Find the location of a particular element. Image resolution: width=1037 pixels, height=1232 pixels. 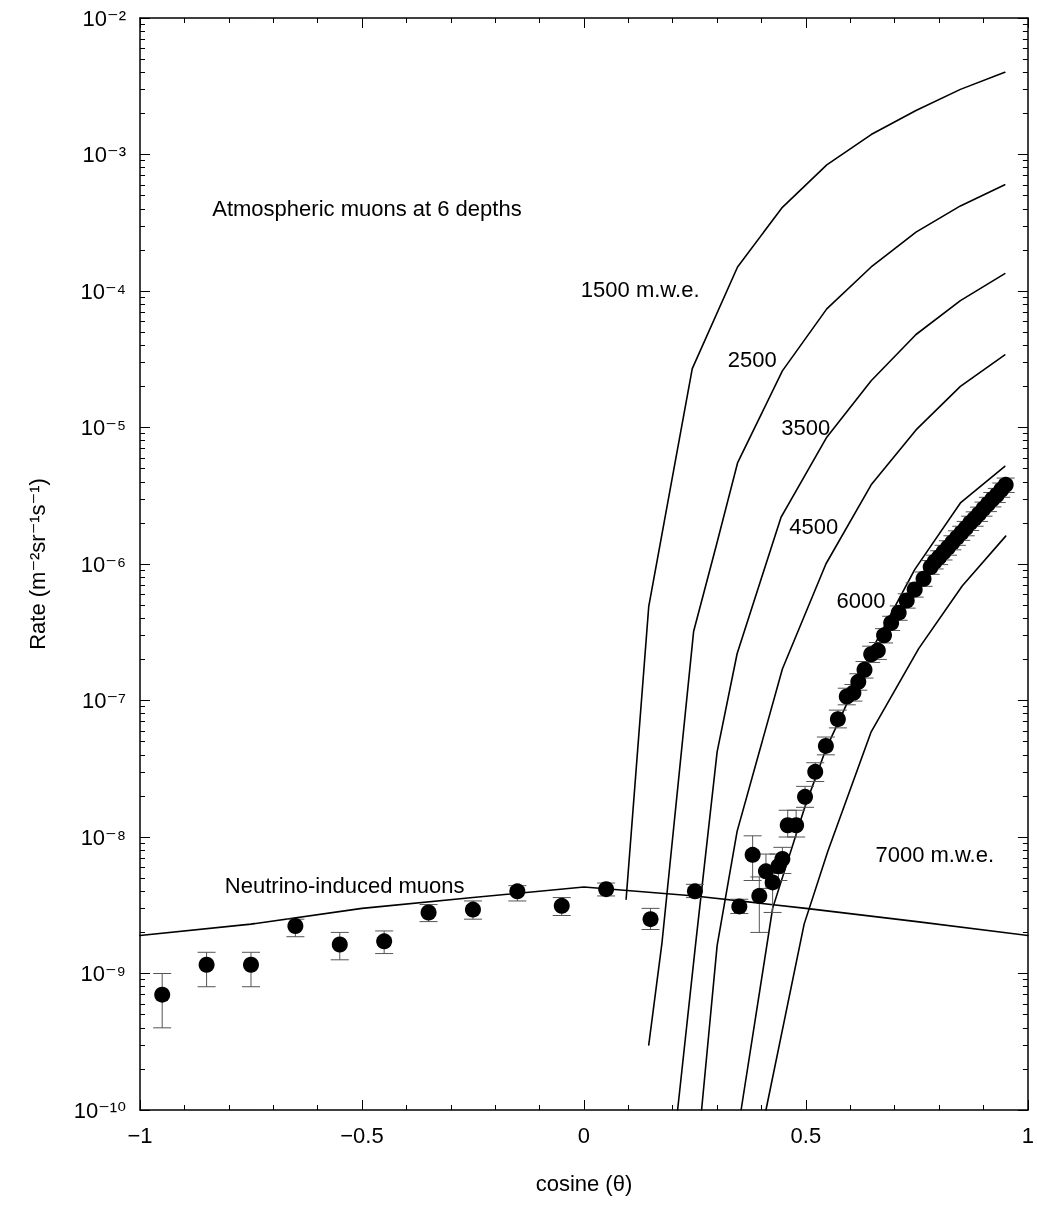

y-tick-label: 10⁻¹⁰ is located at coordinates (100, 1110).